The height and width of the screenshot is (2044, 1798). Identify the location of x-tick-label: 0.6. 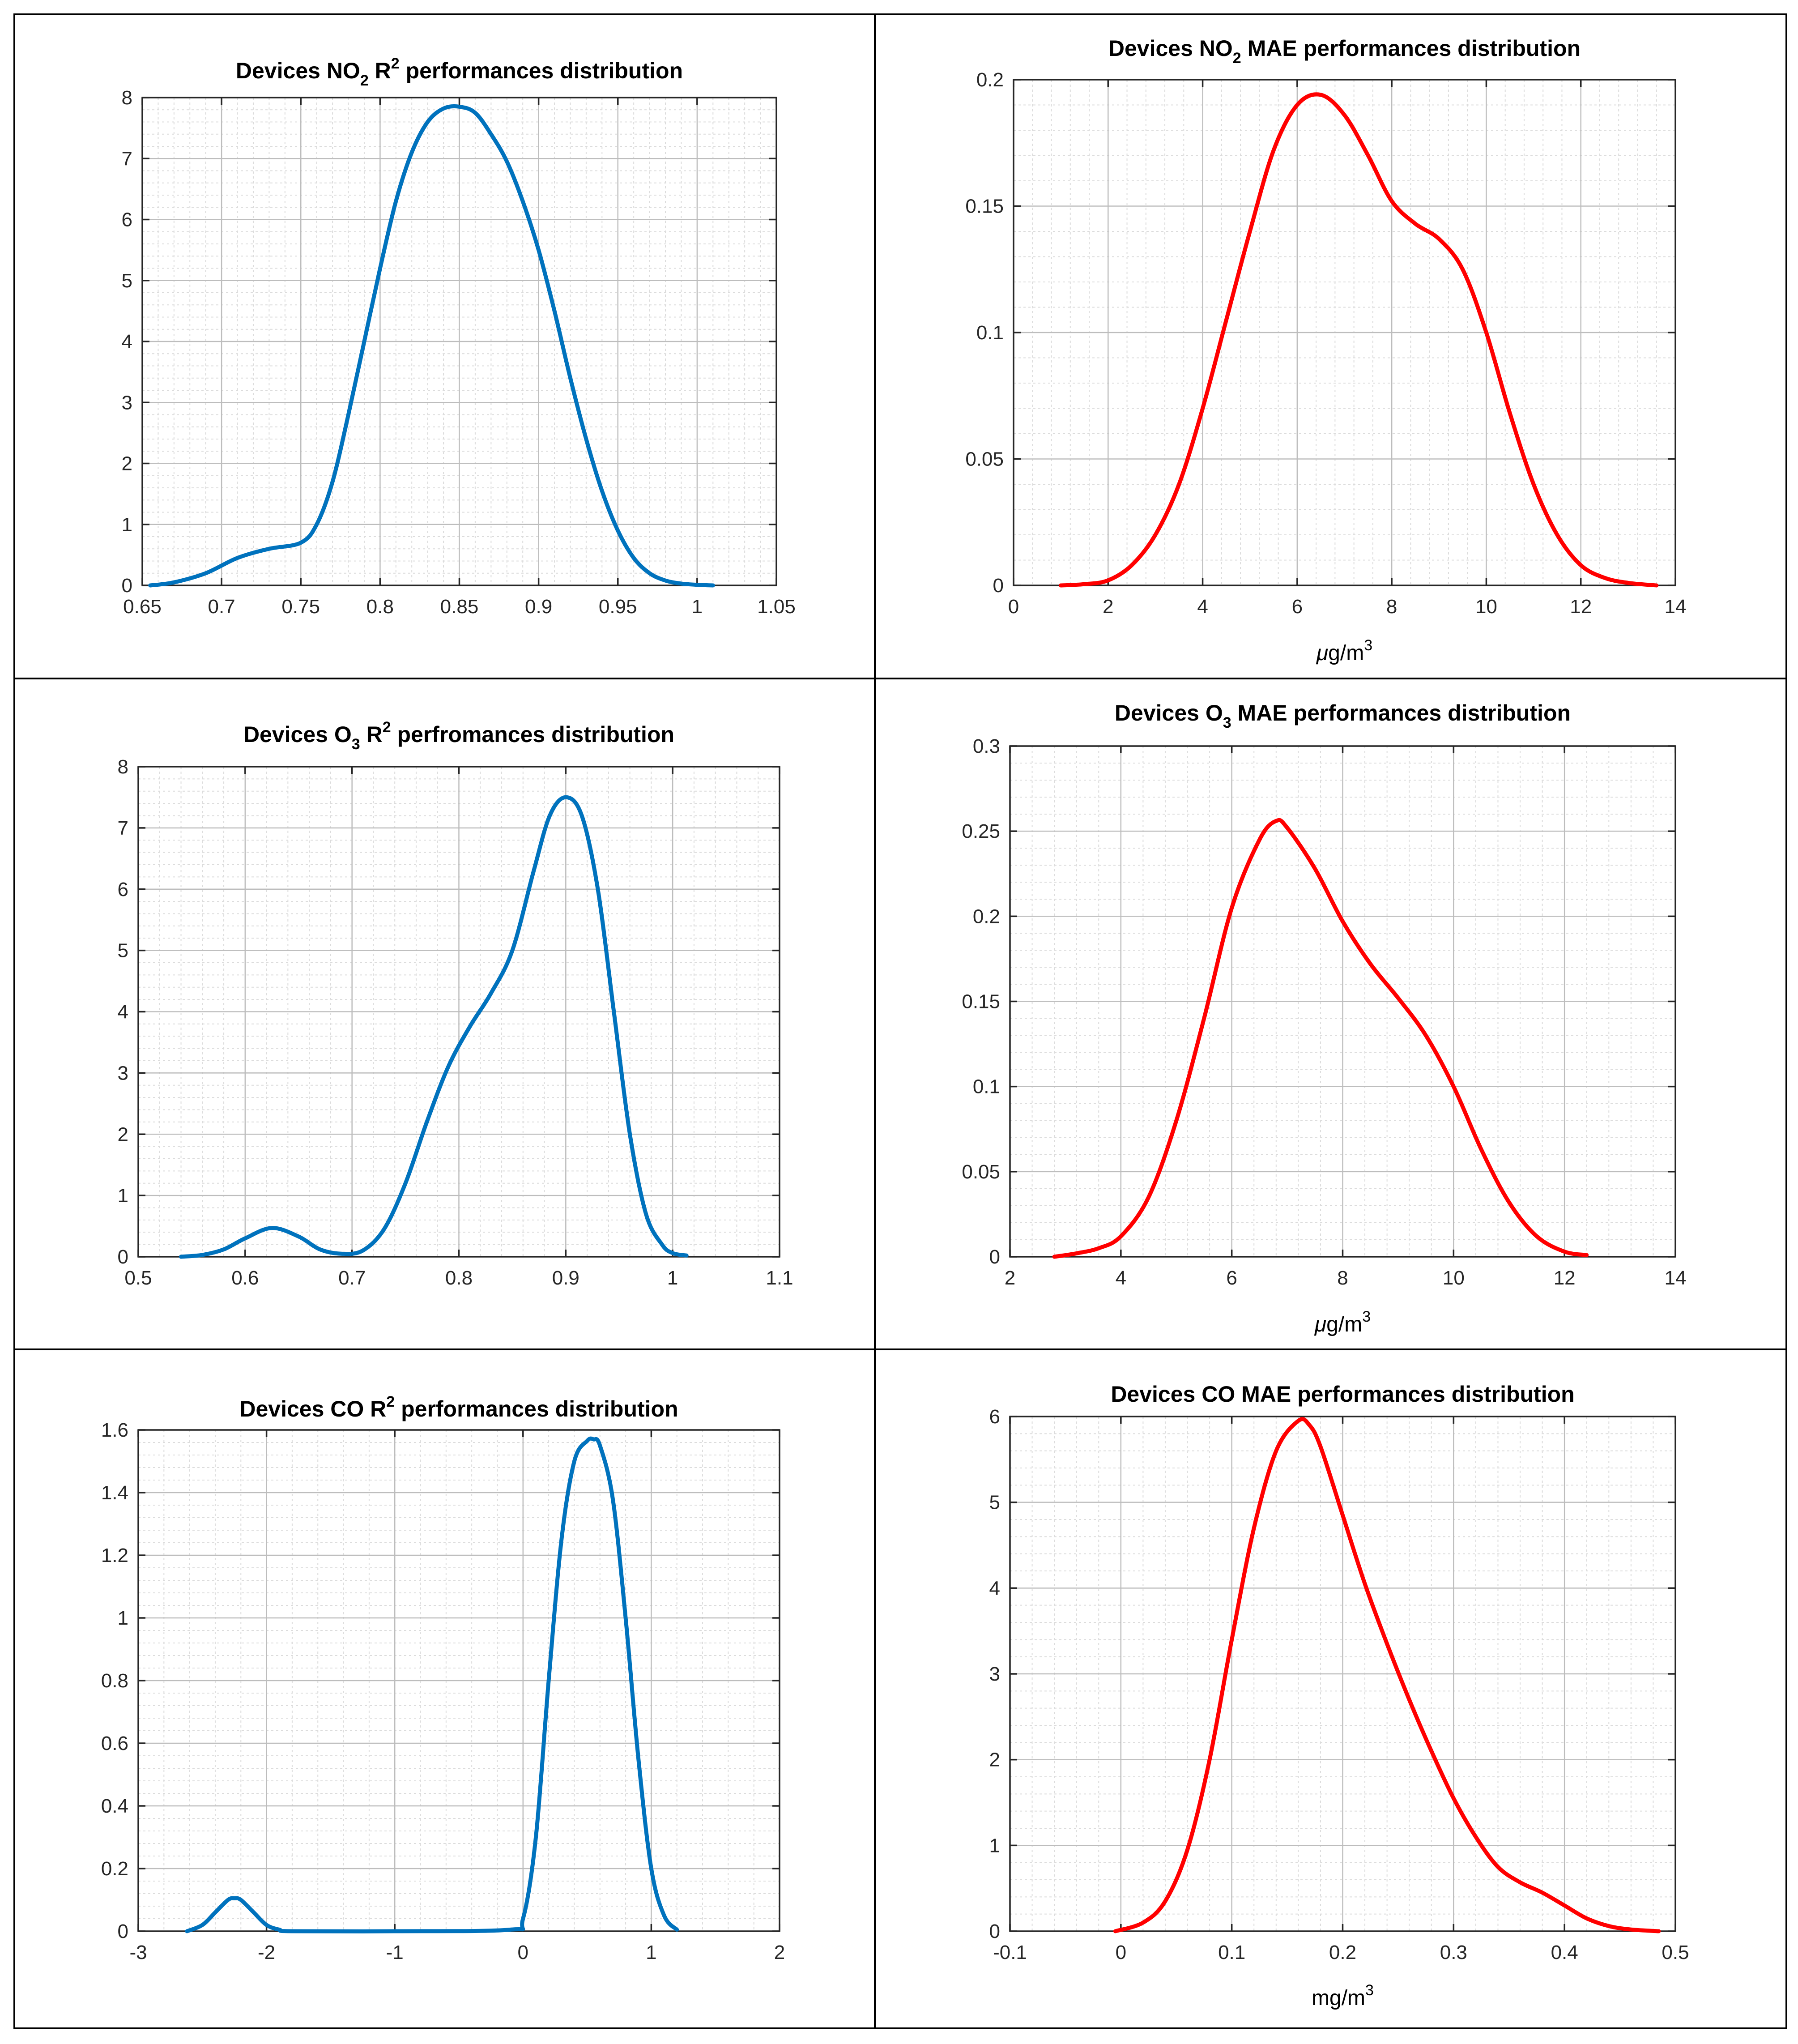
(245, 1278).